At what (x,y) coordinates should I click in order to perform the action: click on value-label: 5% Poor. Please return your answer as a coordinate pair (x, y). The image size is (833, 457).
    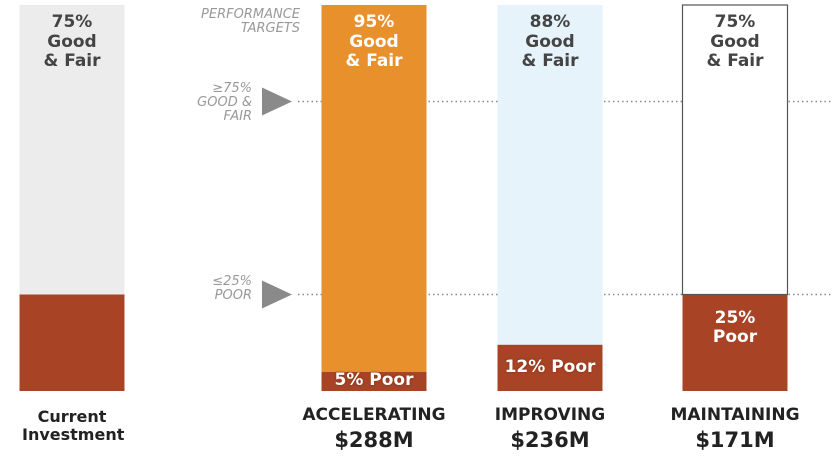
    Looking at the image, I should click on (374, 381).